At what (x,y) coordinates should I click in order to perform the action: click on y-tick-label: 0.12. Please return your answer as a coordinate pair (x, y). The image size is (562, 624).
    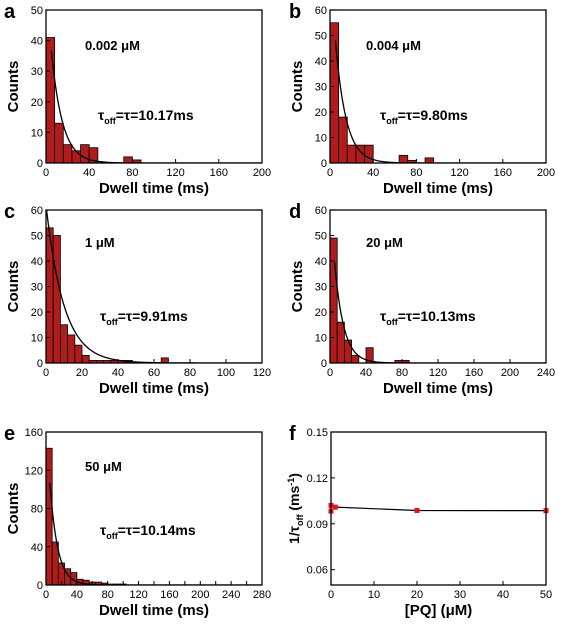
    Looking at the image, I should click on (317, 479).